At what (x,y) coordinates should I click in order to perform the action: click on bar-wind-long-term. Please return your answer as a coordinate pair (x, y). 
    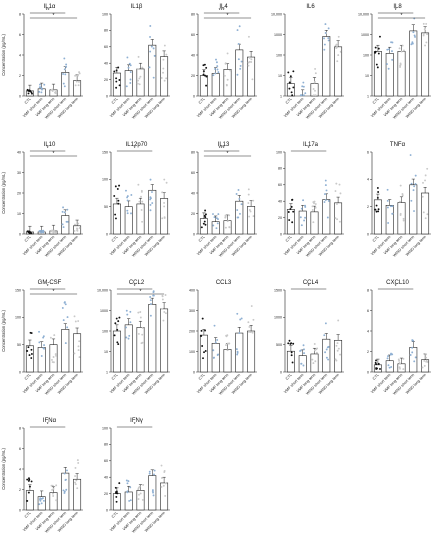
    Looking at the image, I should click on (77, 88).